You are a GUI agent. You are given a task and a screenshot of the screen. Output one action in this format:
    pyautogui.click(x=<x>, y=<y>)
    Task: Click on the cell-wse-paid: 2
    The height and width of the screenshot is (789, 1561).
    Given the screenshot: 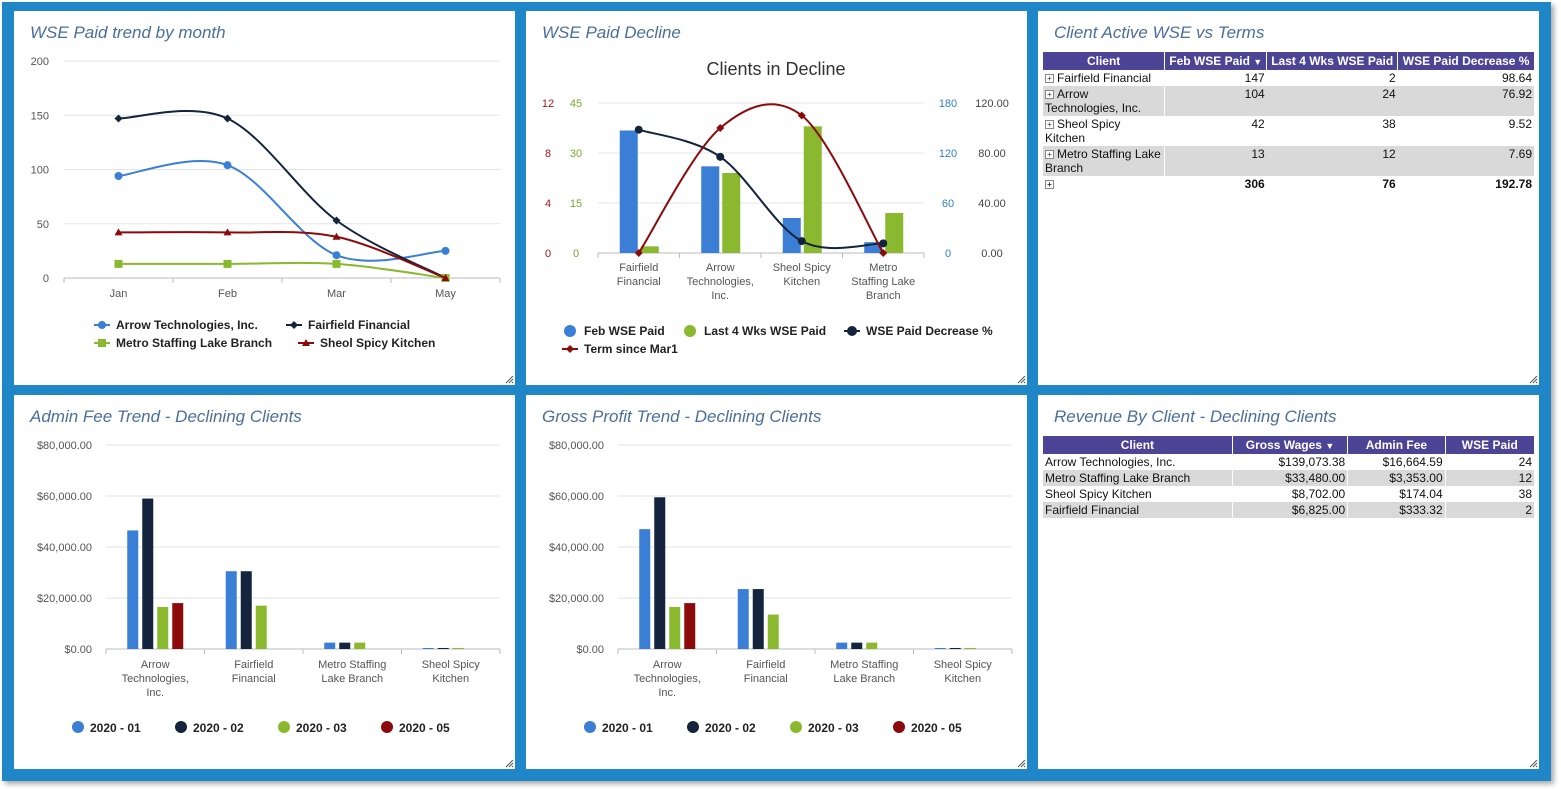 What is the action you would take?
    pyautogui.click(x=1489, y=510)
    